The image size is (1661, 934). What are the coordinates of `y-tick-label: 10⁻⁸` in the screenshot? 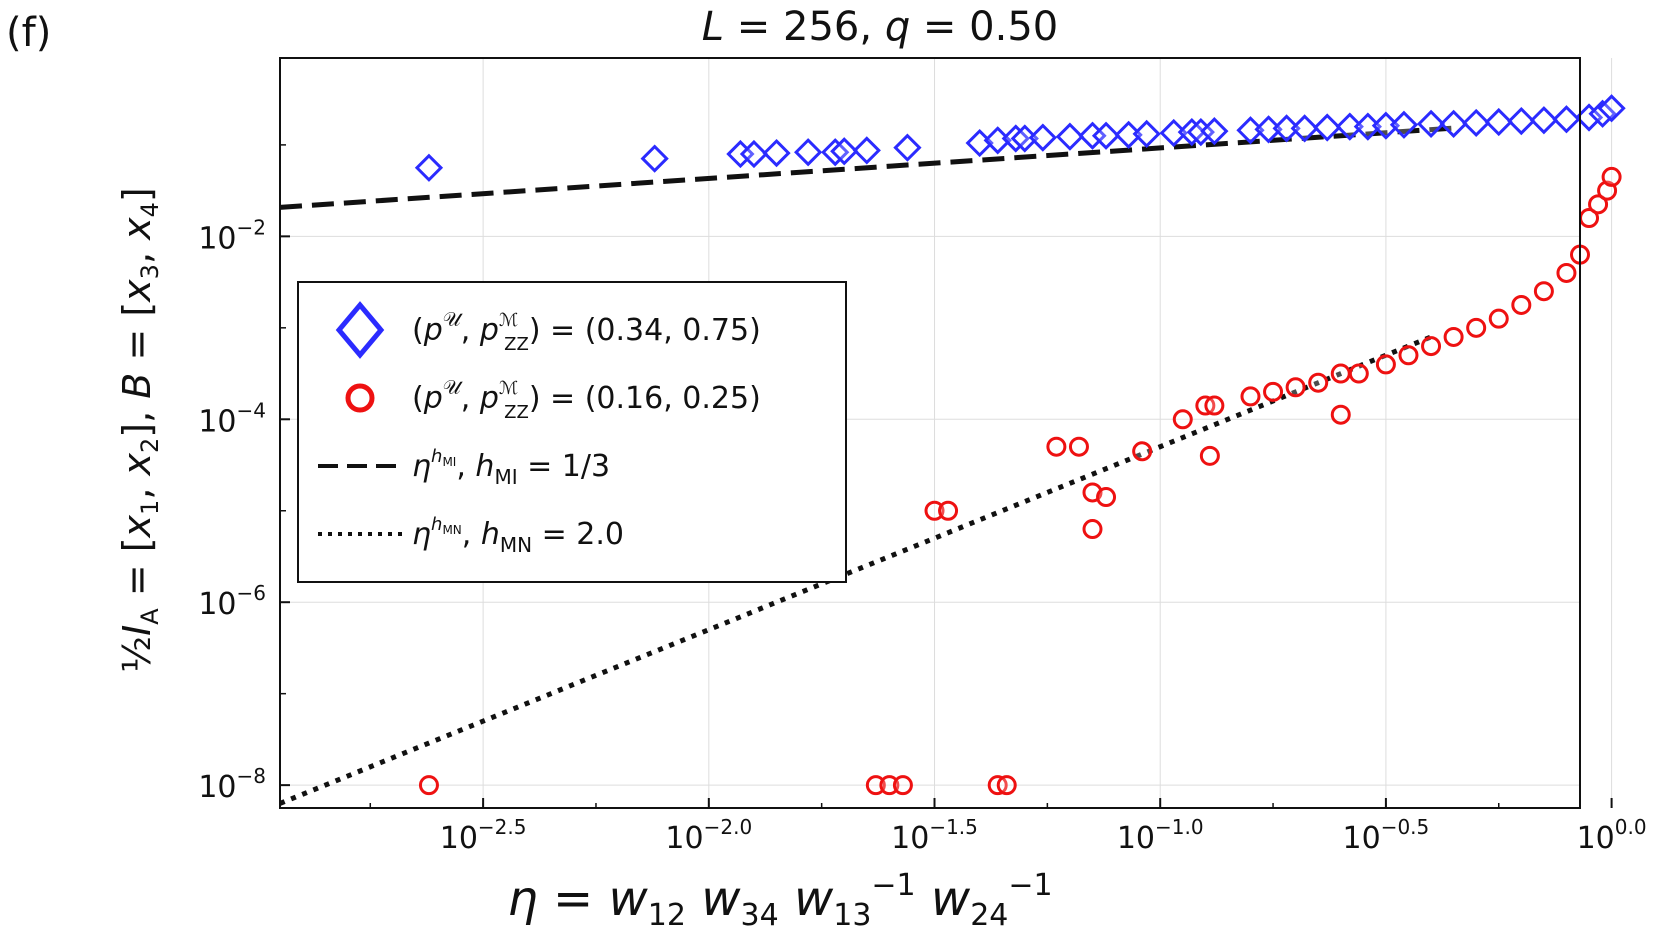 It's located at (232, 784).